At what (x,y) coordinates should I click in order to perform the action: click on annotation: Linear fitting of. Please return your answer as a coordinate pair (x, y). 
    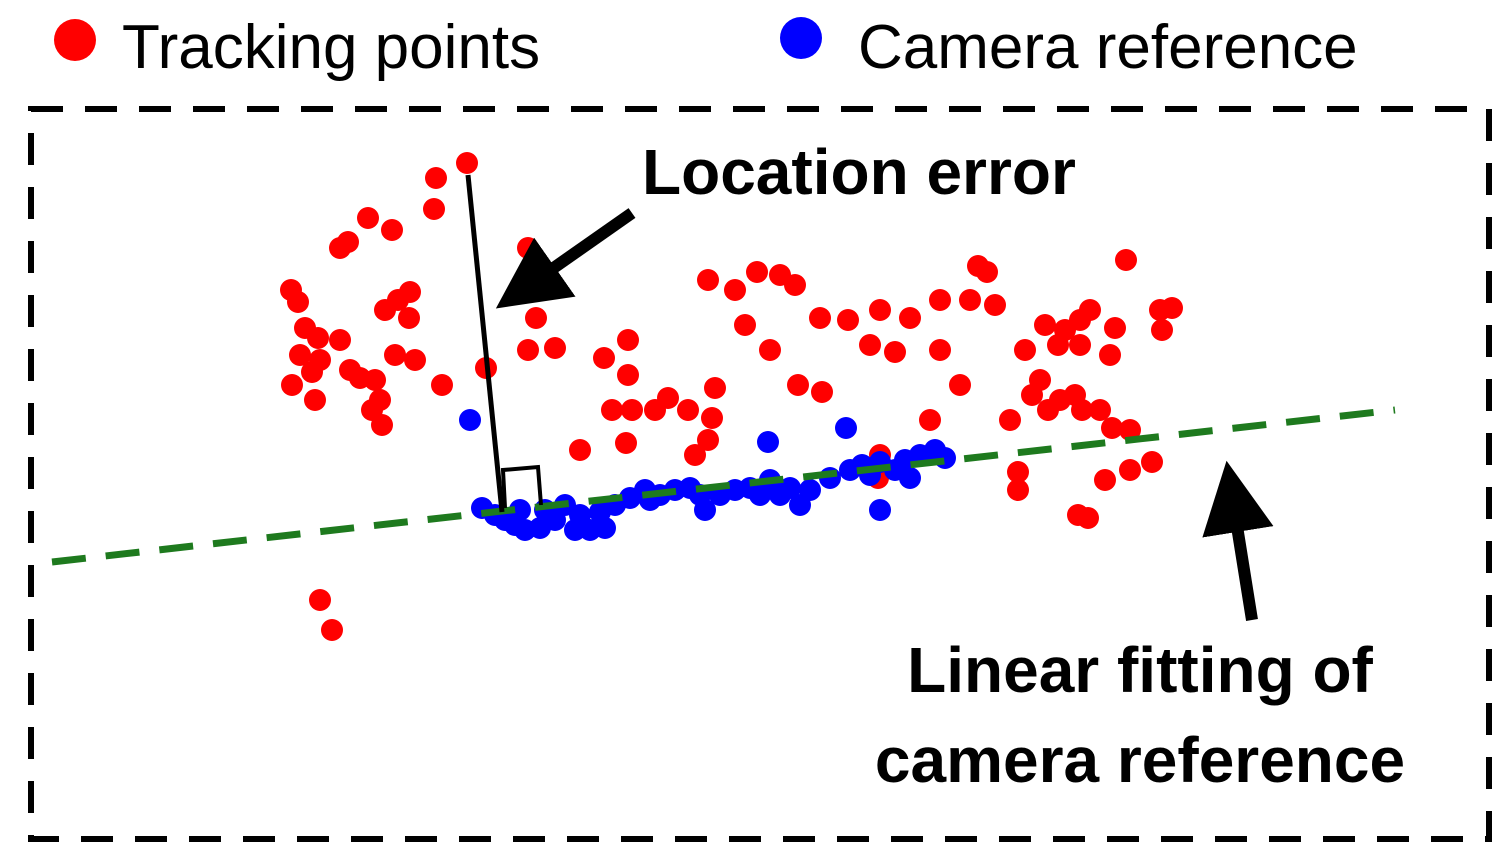
    Looking at the image, I should click on (1140, 670).